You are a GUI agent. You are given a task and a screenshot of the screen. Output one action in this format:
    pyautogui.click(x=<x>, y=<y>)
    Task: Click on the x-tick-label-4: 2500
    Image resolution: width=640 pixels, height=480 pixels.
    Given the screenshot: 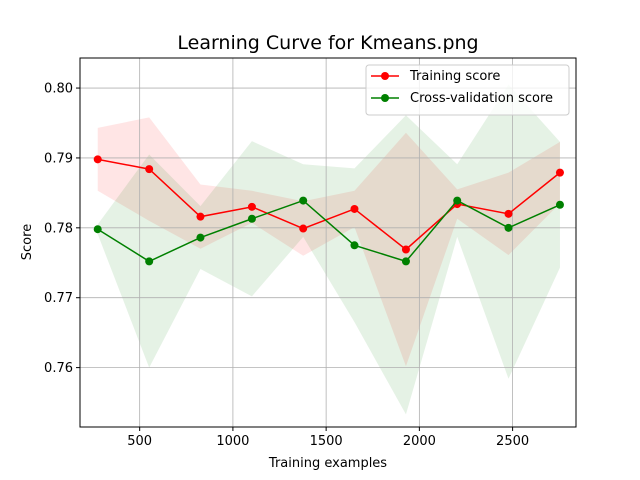 What is the action you would take?
    pyautogui.click(x=512, y=441)
    